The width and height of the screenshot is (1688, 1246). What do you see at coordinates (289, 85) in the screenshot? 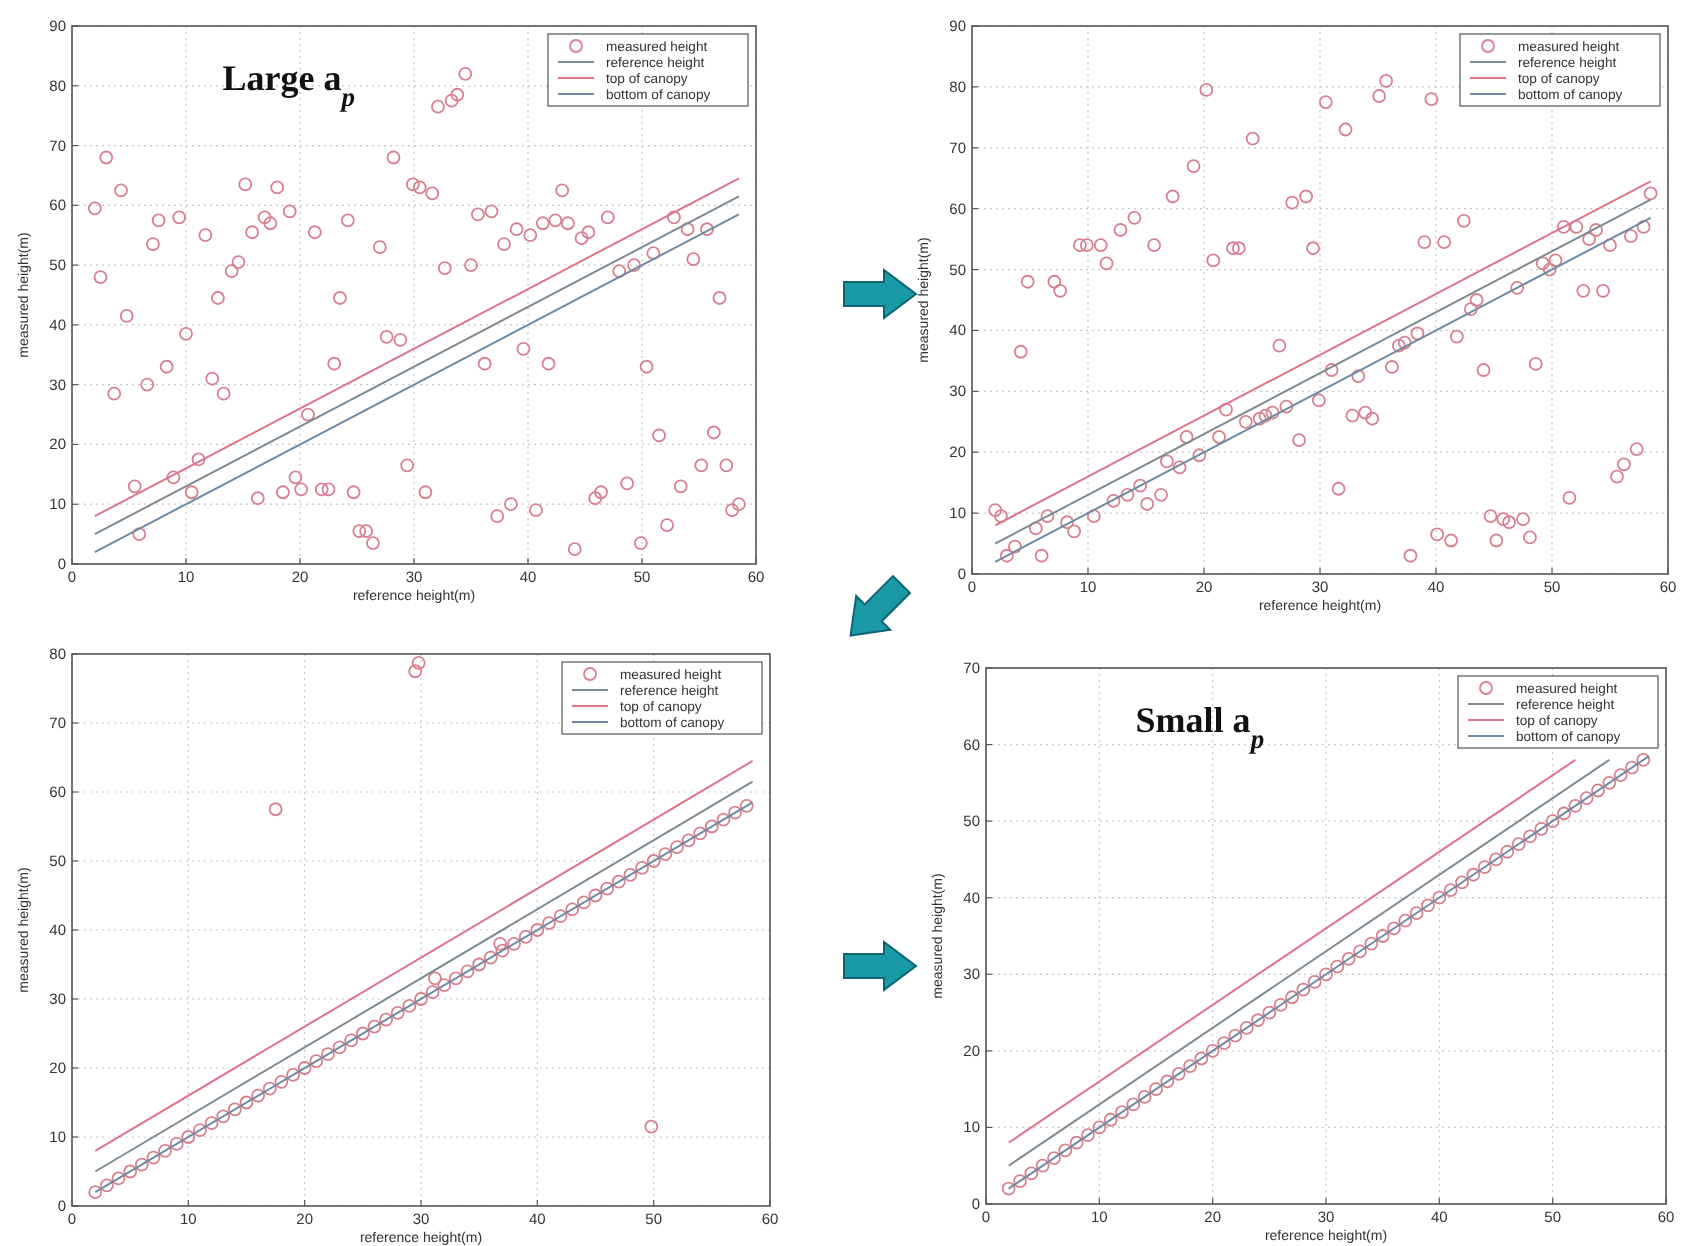
I see `annotation: Large a$_{p}$` at bounding box center [289, 85].